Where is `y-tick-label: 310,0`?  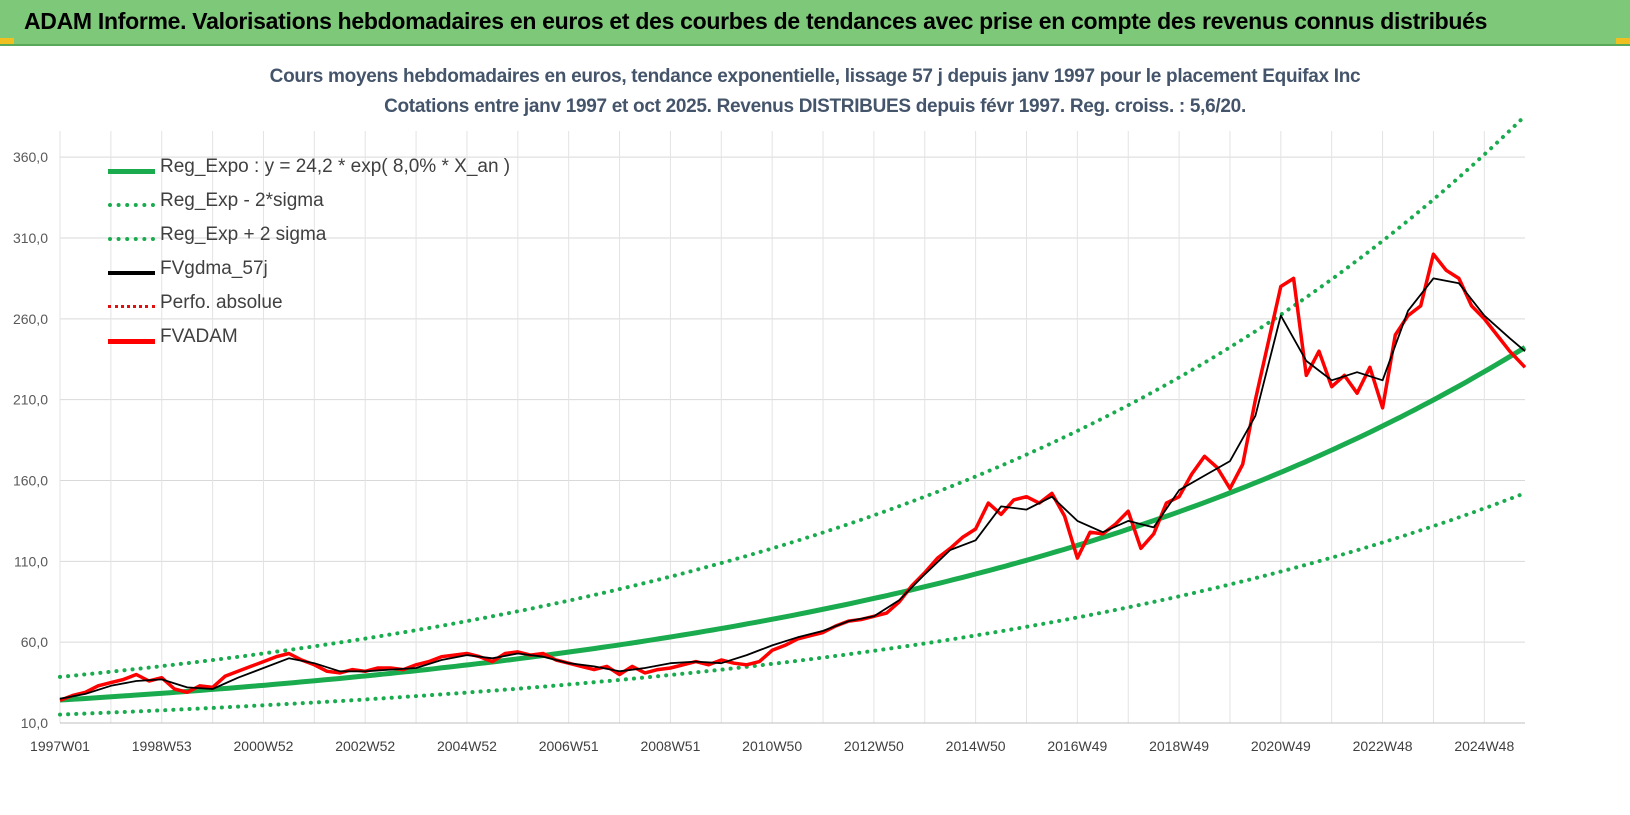
y-tick-label: 310,0 is located at coordinates (30, 238).